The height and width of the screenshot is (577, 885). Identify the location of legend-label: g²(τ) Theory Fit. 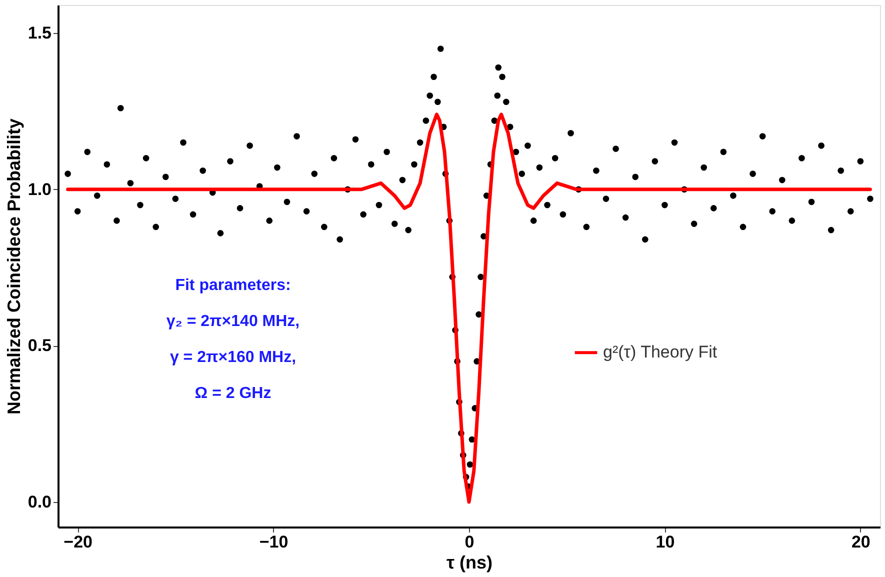
(660, 352).